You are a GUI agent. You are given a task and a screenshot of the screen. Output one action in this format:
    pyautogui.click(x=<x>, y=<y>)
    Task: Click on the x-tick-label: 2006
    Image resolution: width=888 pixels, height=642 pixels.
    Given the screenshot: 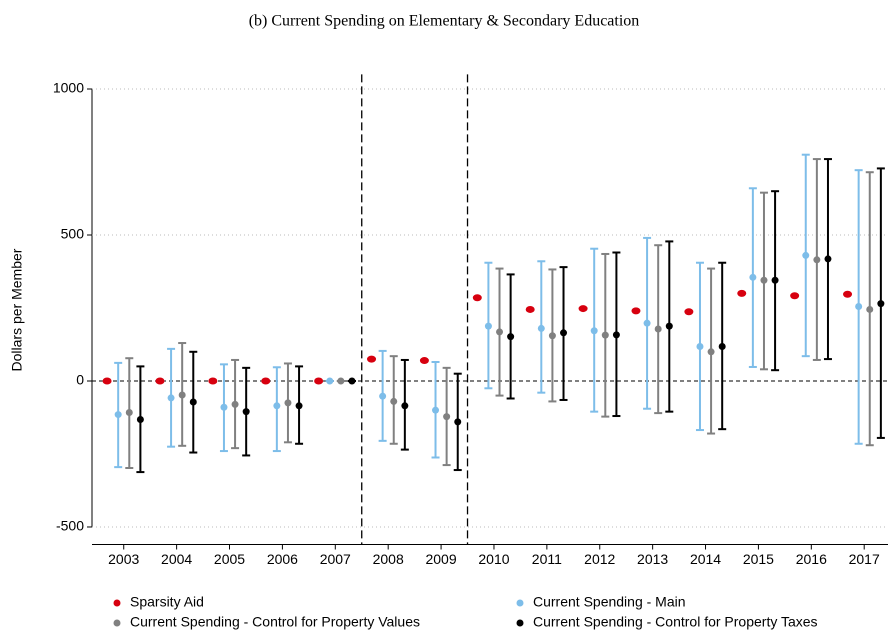 What is the action you would take?
    pyautogui.click(x=282, y=559)
    